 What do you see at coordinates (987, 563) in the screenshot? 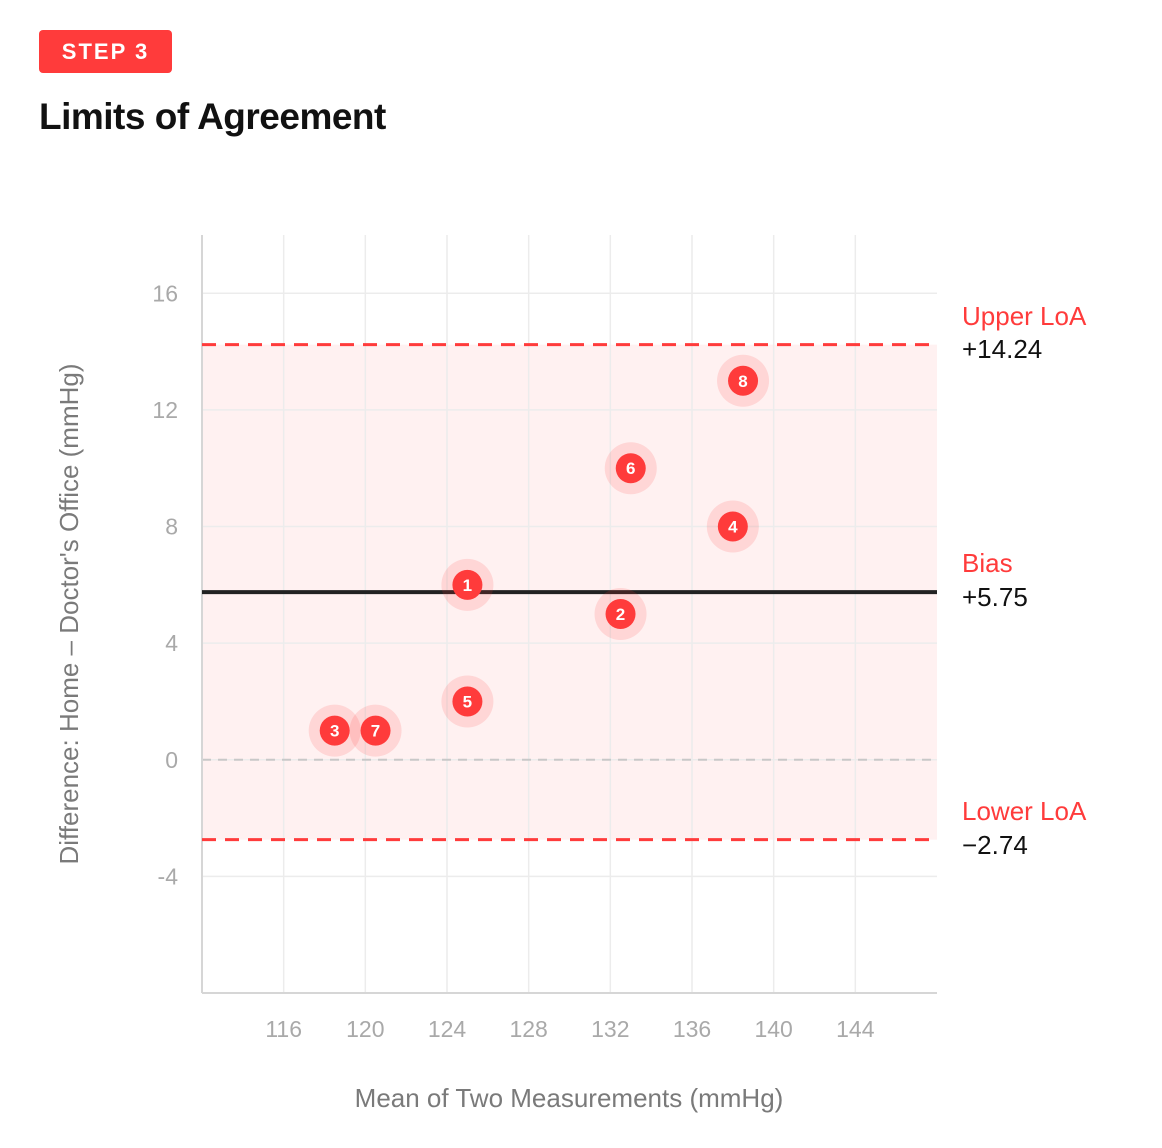
I see `bias-label: Bias` at bounding box center [987, 563].